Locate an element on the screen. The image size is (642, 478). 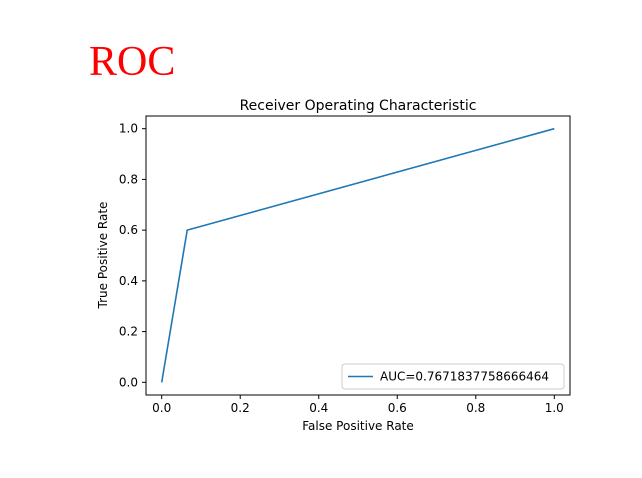
x-axis-label: False Positive Rate is located at coordinates (358, 426).